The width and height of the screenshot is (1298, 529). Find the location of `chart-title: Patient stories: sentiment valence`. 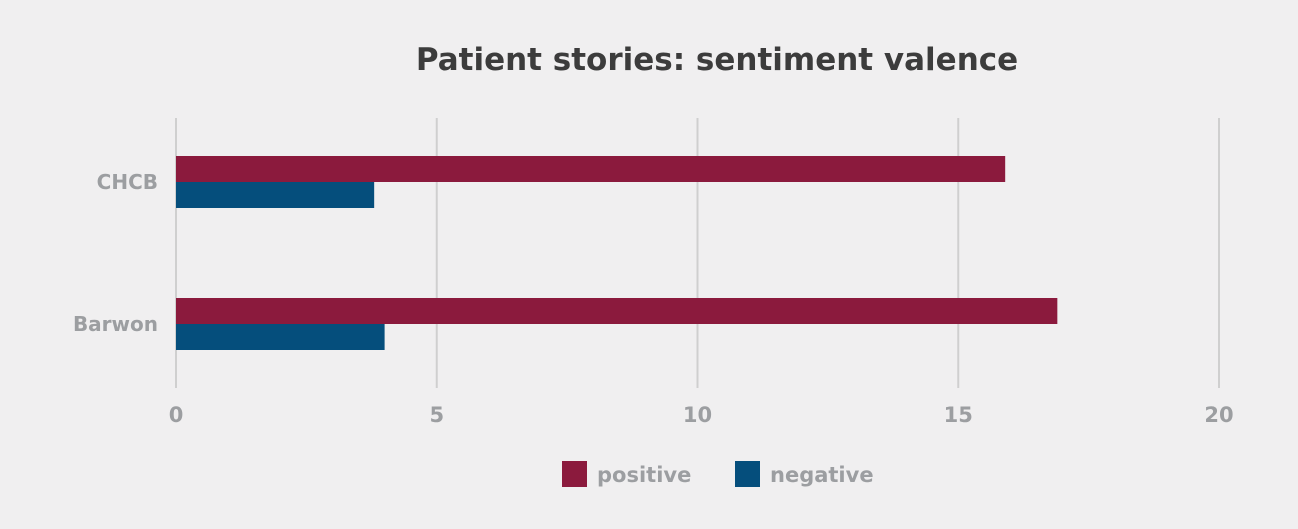

chart-title: Patient stories: sentiment valence is located at coordinates (717, 60).